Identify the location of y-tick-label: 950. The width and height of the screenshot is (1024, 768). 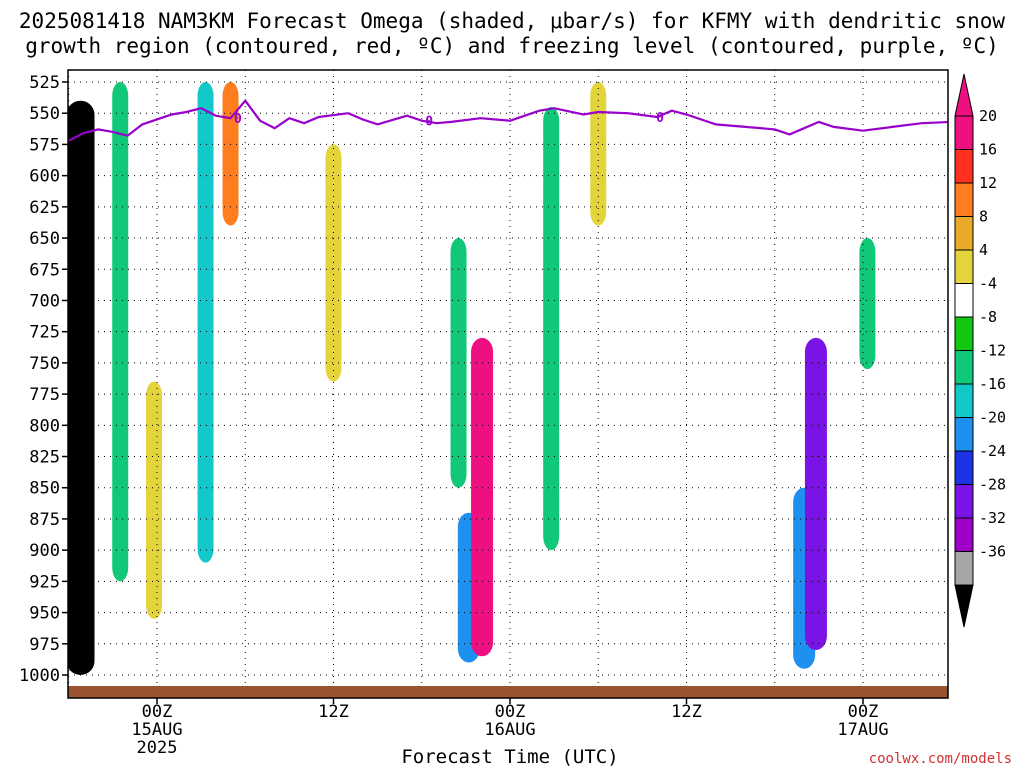
(44, 614).